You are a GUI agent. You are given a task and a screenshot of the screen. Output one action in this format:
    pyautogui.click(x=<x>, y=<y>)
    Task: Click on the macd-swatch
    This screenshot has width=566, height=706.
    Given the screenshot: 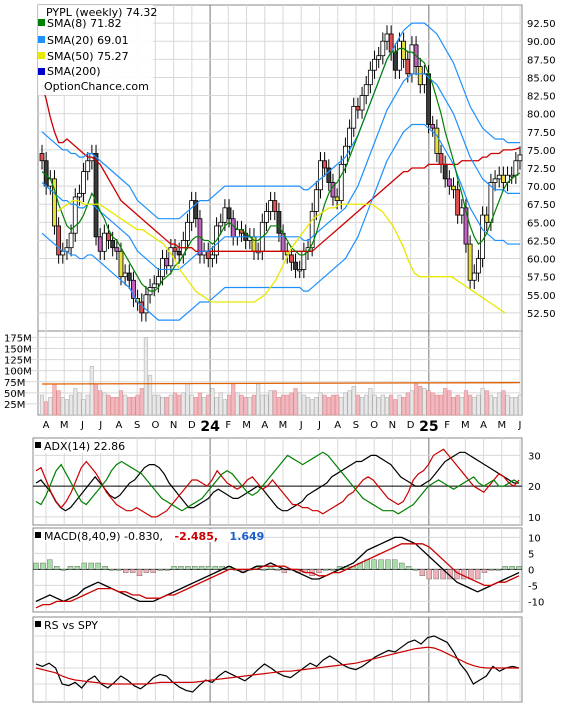 What is the action you would take?
    pyautogui.click(x=38, y=535)
    